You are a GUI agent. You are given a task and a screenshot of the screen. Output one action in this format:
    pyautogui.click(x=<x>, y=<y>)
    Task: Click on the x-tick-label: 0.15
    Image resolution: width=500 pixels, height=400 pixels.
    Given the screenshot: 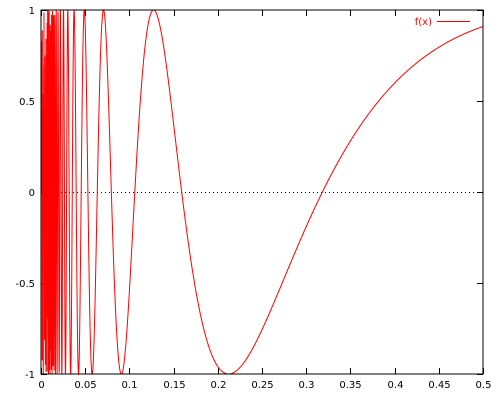 What is the action you would take?
    pyautogui.click(x=174, y=385)
    